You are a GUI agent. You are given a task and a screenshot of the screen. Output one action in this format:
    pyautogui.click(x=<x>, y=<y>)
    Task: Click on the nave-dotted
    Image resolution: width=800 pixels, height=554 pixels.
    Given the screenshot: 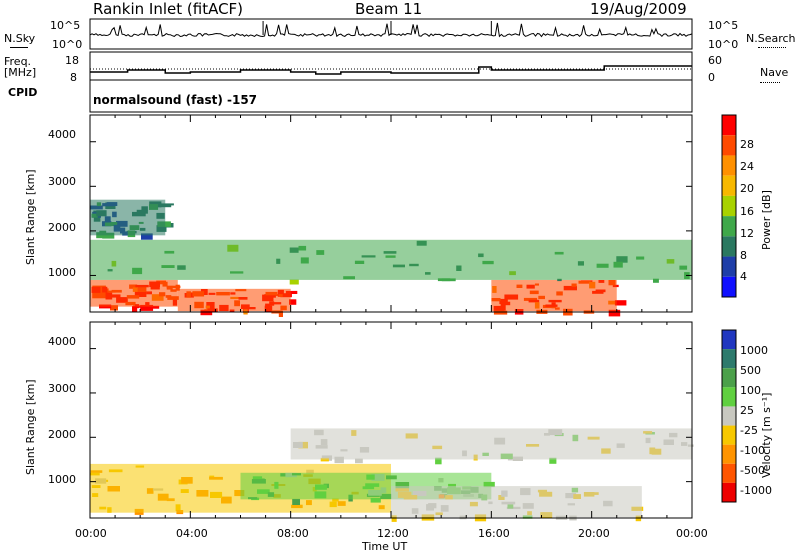 What is the action you would take?
    pyautogui.click(x=770, y=82)
    